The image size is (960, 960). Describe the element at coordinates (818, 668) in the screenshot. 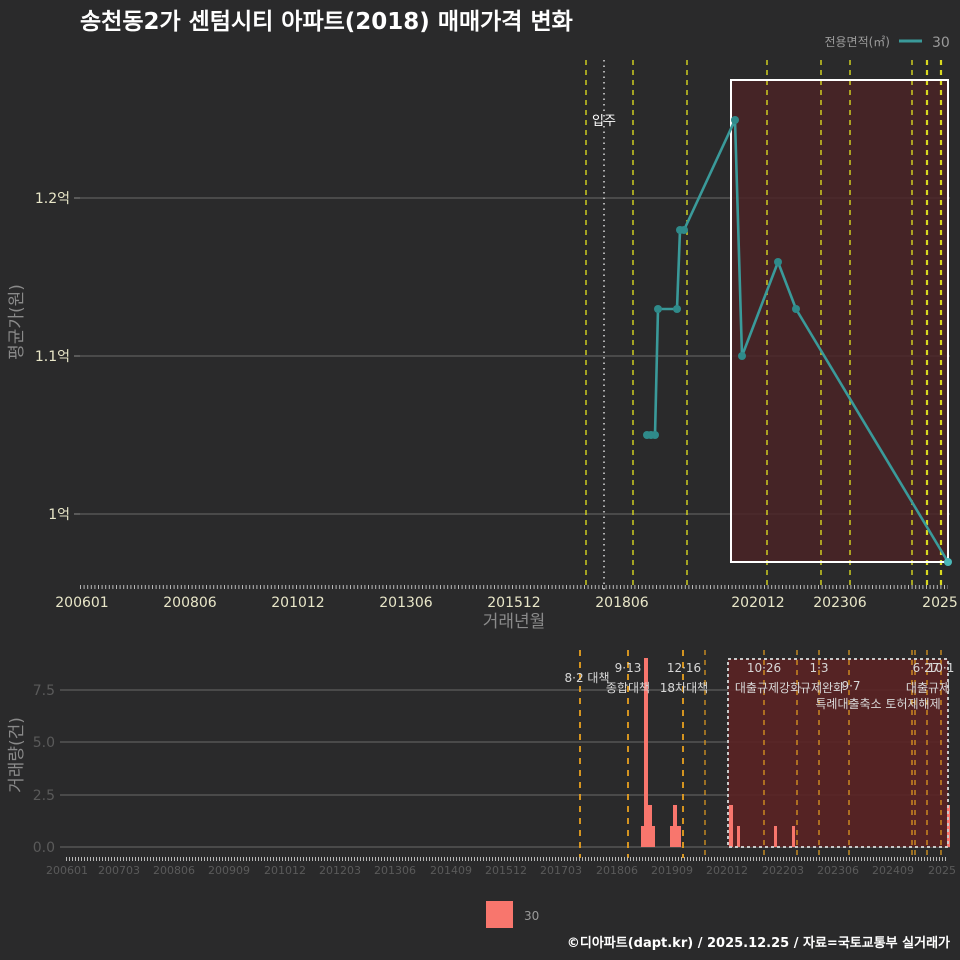

I see `policy-annotation: 1·3` at that location.